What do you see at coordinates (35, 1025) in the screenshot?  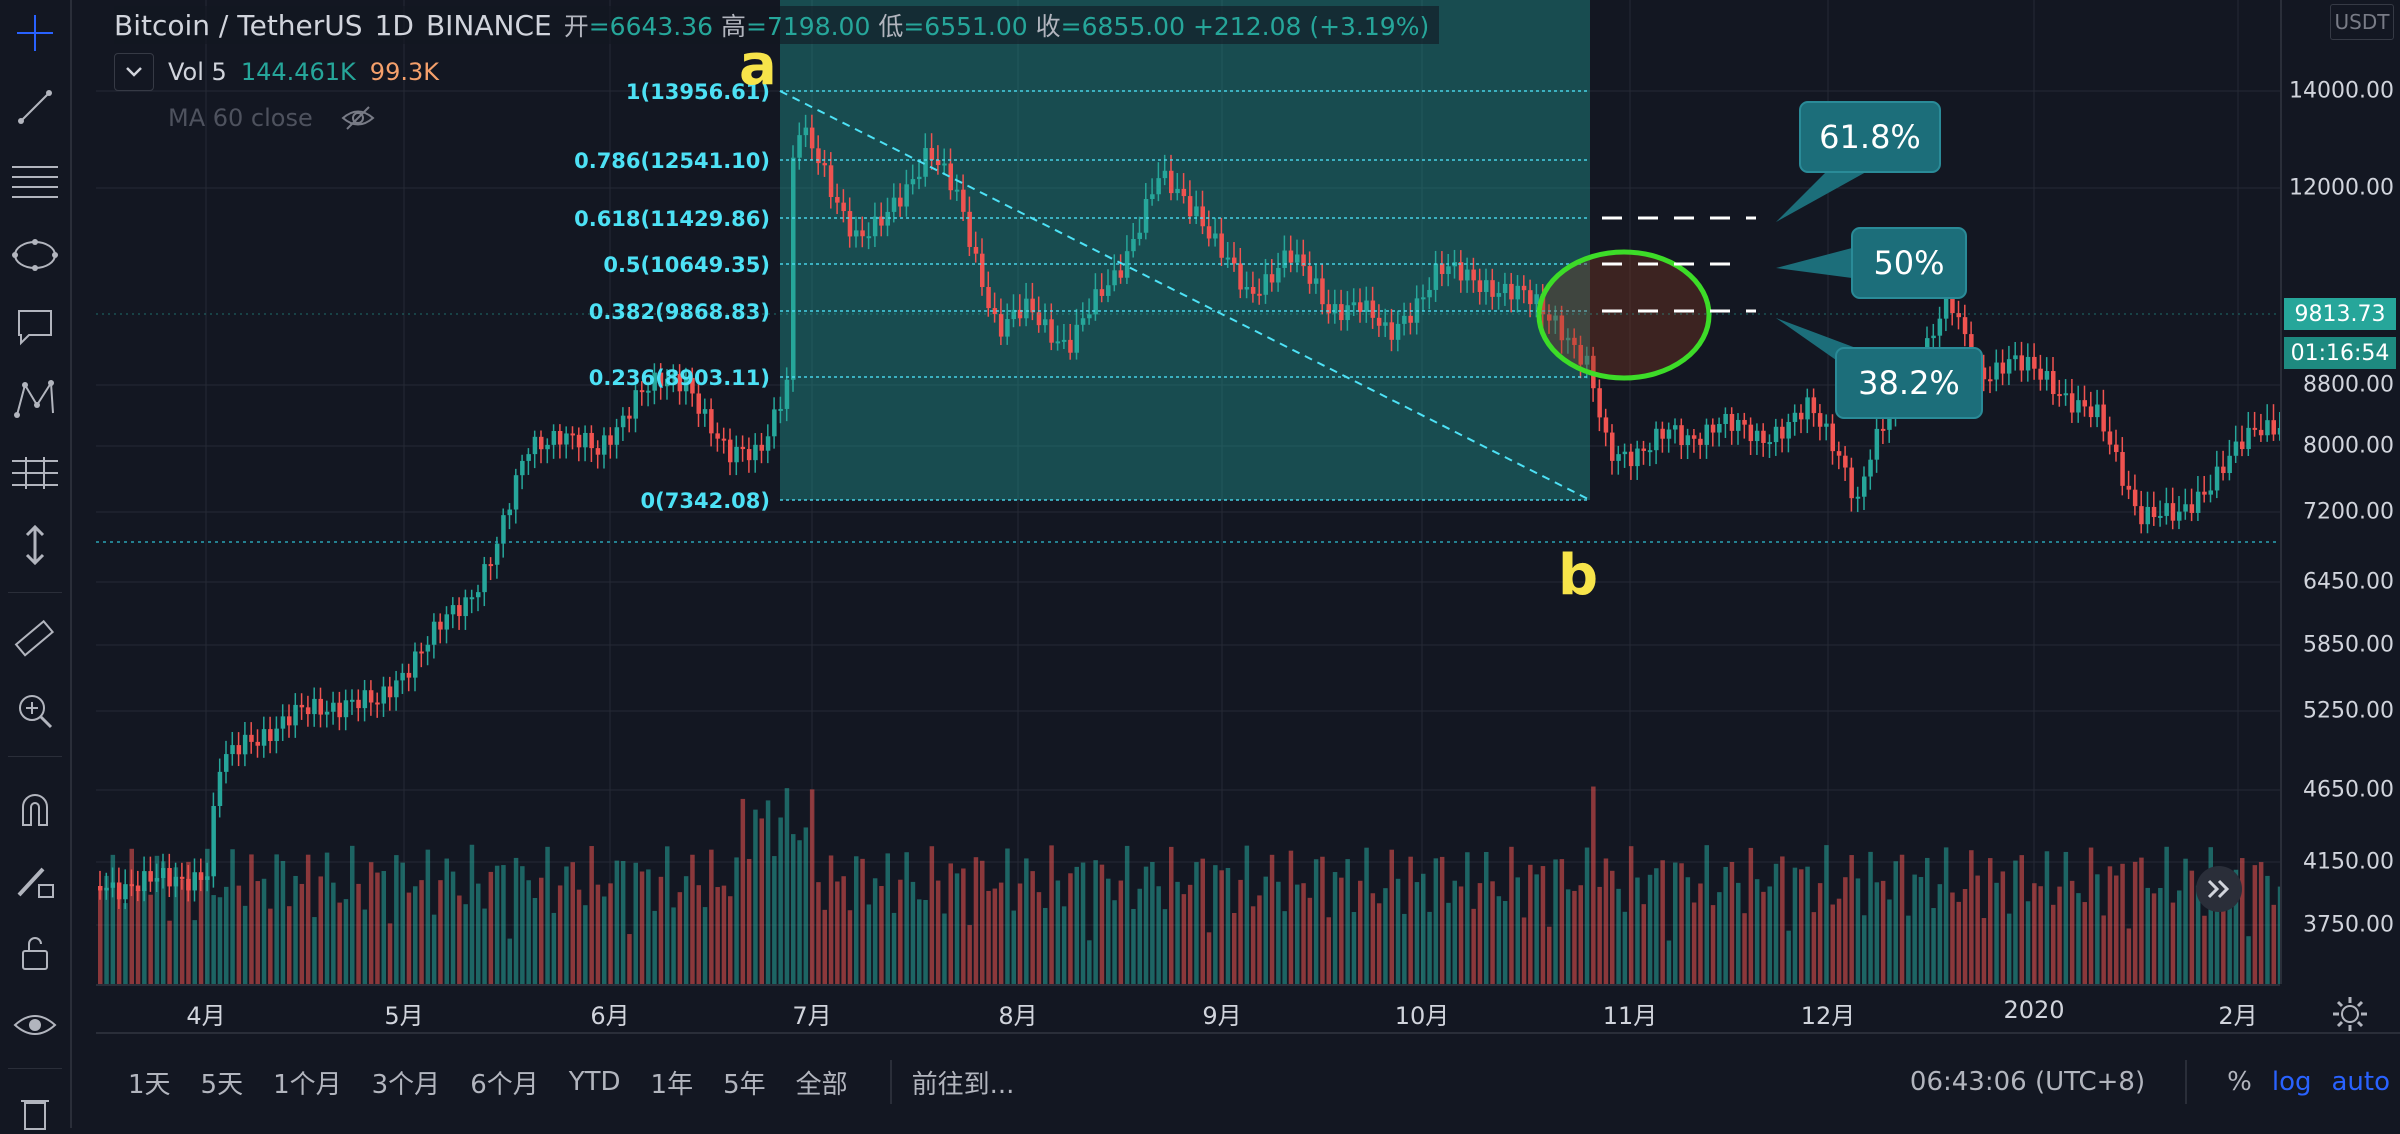 I see `eye-icon` at bounding box center [35, 1025].